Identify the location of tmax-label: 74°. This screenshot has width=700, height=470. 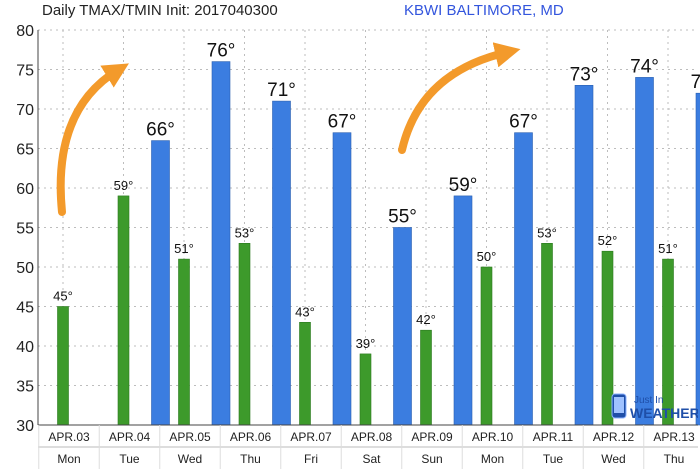
(644, 66).